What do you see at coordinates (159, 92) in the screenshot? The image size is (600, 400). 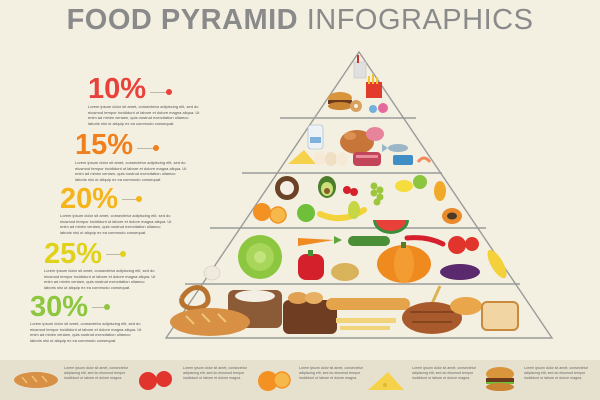 I see `level-1-leader` at bounding box center [159, 92].